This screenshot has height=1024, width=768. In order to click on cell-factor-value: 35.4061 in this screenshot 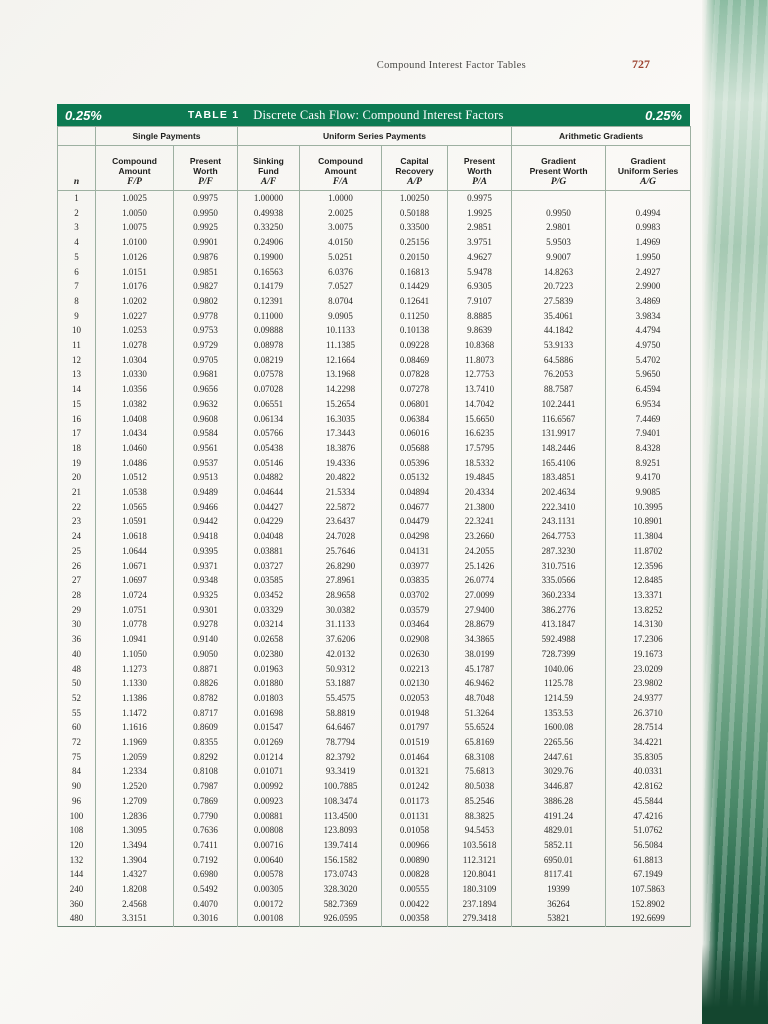, I will do `click(559, 316)`.